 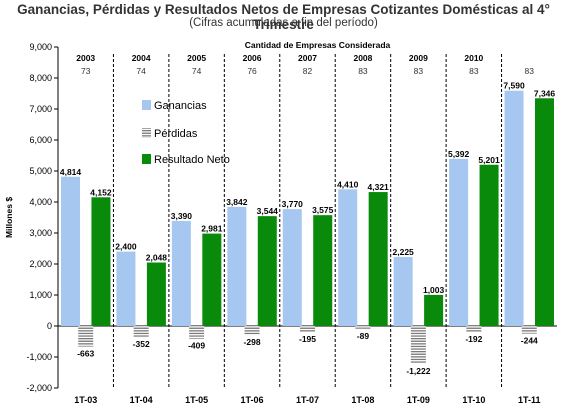 What do you see at coordinates (308, 71) in the screenshot?
I see `company-count: 82` at bounding box center [308, 71].